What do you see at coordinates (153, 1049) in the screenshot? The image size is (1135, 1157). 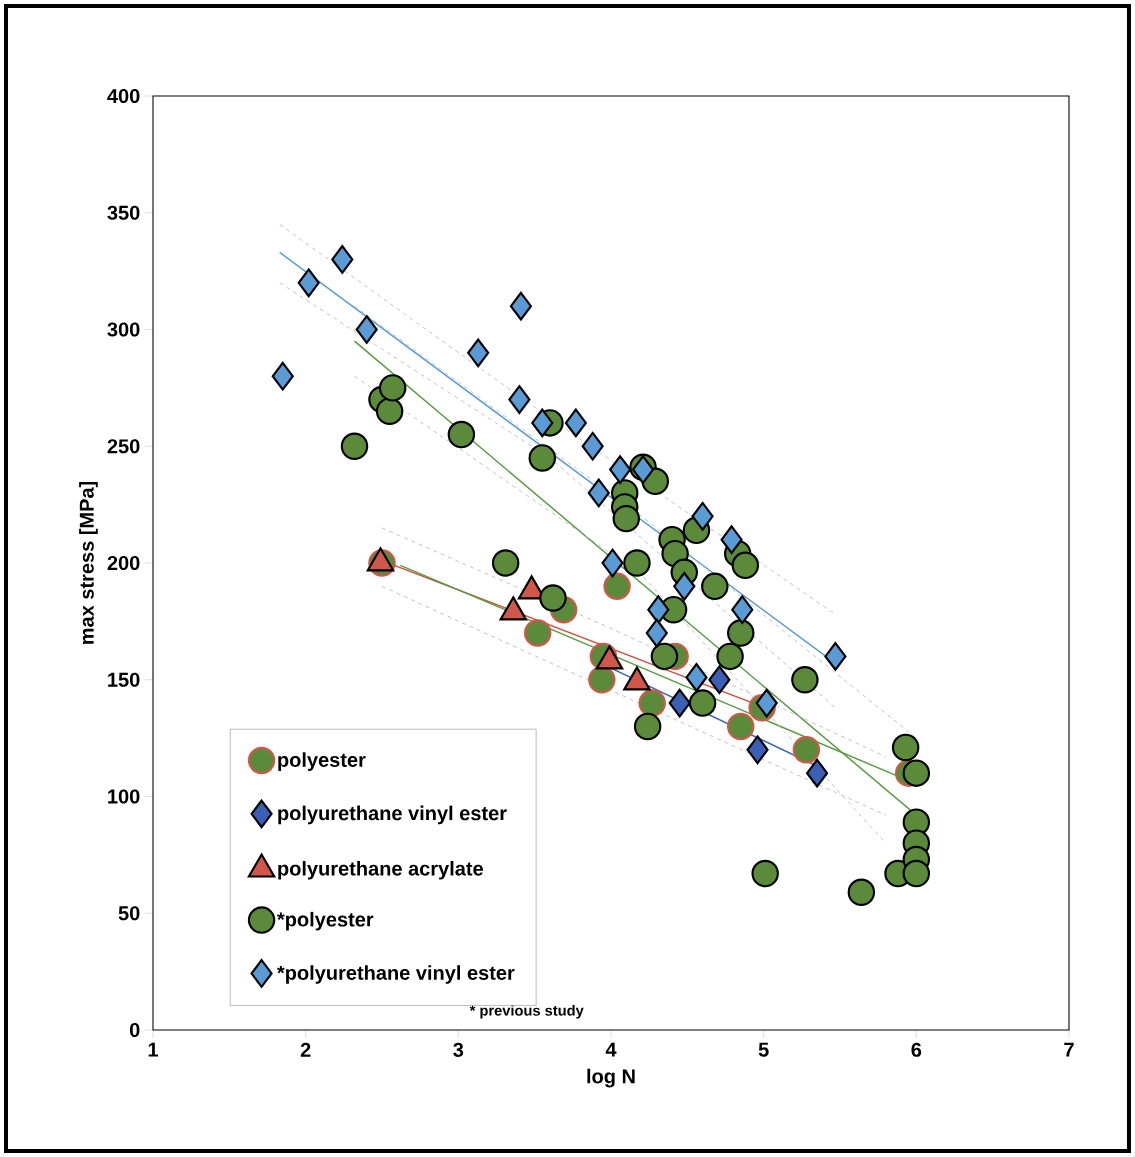 I see `x-tick-label: 1` at bounding box center [153, 1049].